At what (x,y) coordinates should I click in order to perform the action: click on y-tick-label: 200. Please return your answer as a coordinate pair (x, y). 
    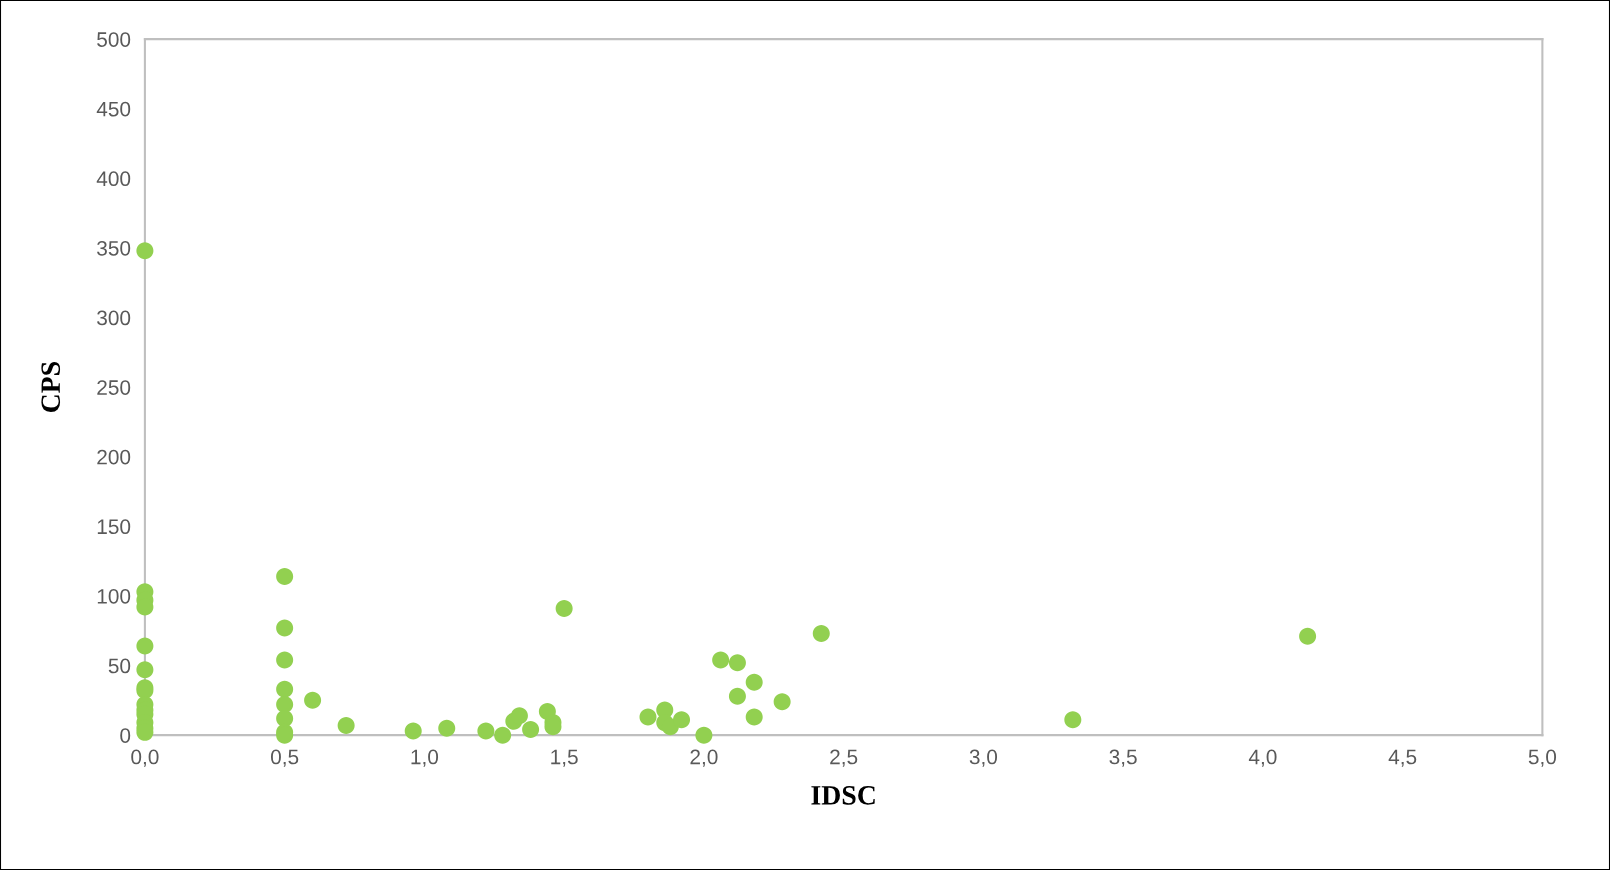
    Looking at the image, I should click on (114, 457).